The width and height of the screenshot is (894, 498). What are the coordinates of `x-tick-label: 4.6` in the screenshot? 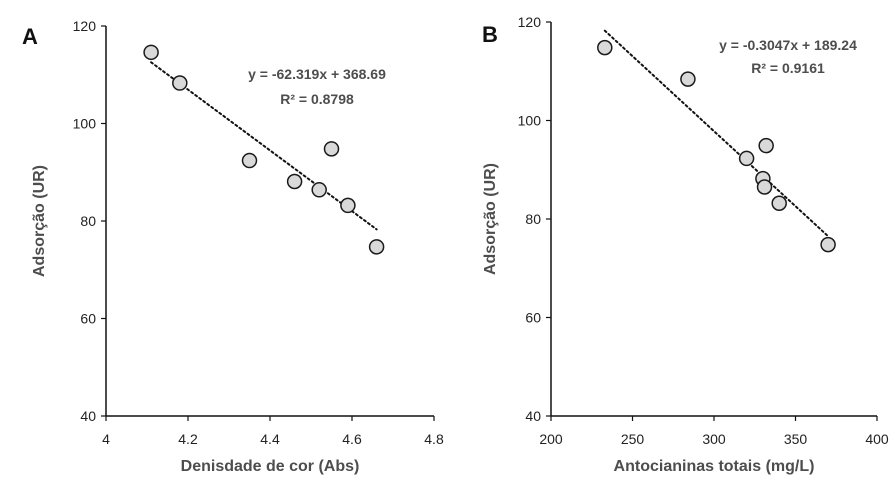 It's located at (352, 439).